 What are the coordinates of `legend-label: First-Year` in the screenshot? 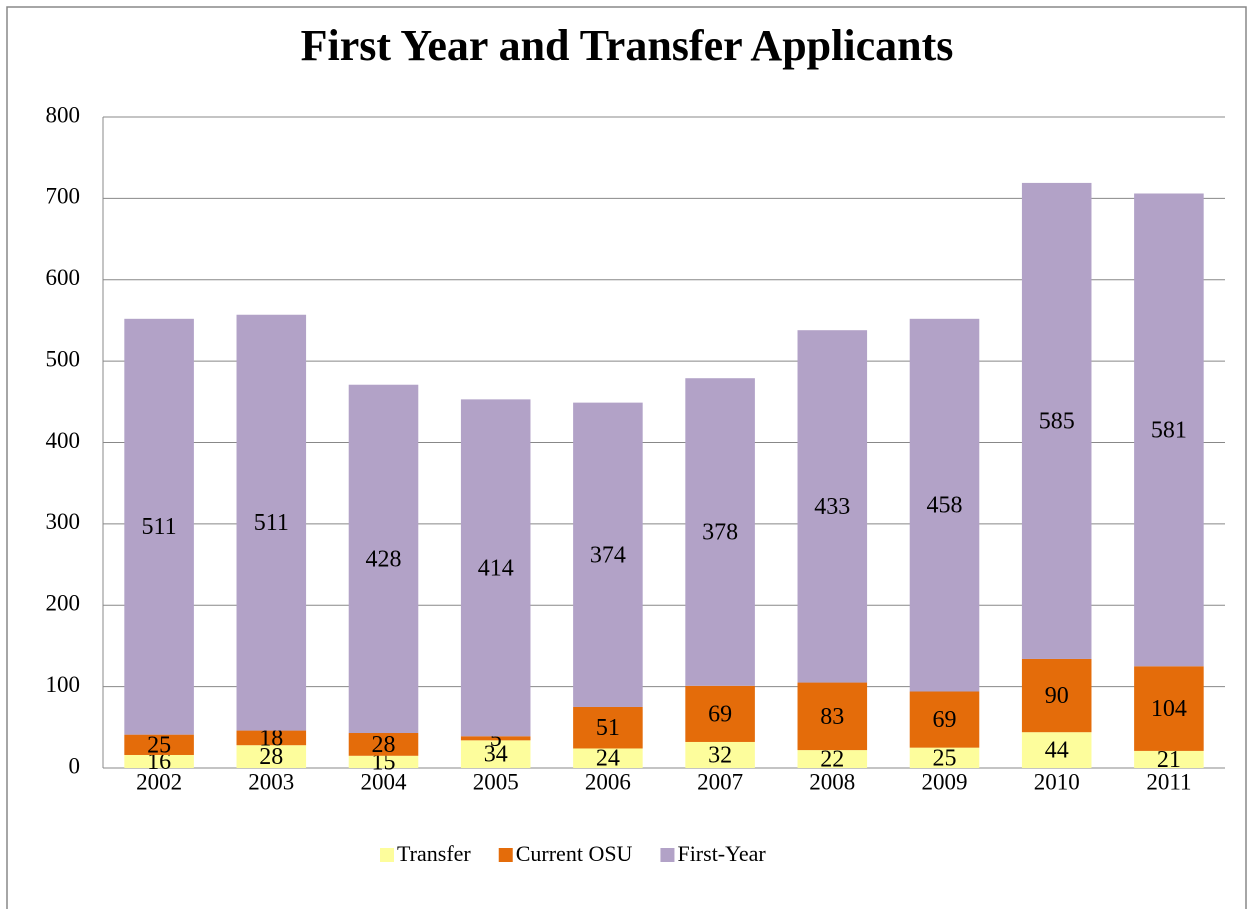 It's located at (721, 853).